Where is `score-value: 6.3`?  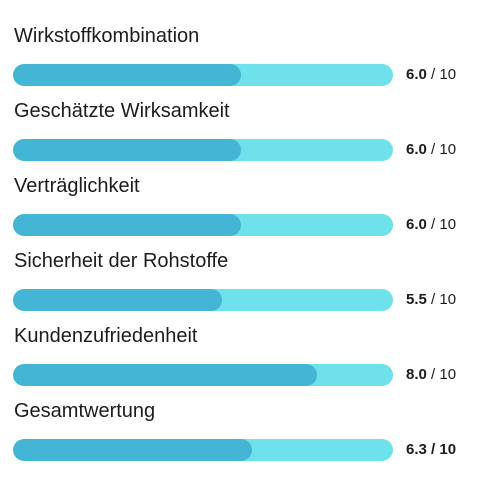 score-value: 6.3 is located at coordinates (416, 449).